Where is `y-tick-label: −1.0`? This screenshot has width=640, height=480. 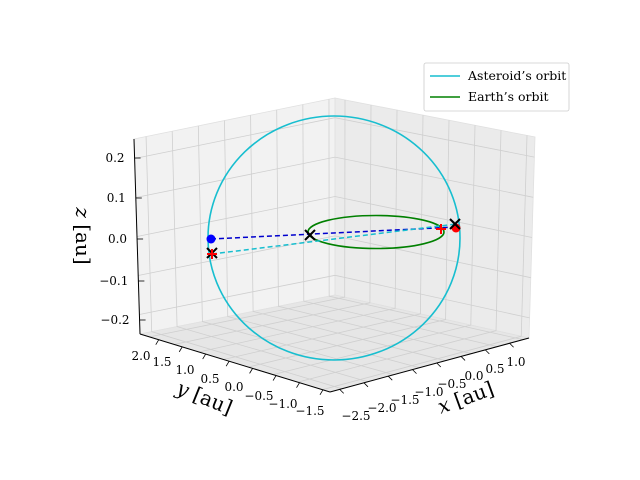 y-tick-label: −1.0 is located at coordinates (282, 404).